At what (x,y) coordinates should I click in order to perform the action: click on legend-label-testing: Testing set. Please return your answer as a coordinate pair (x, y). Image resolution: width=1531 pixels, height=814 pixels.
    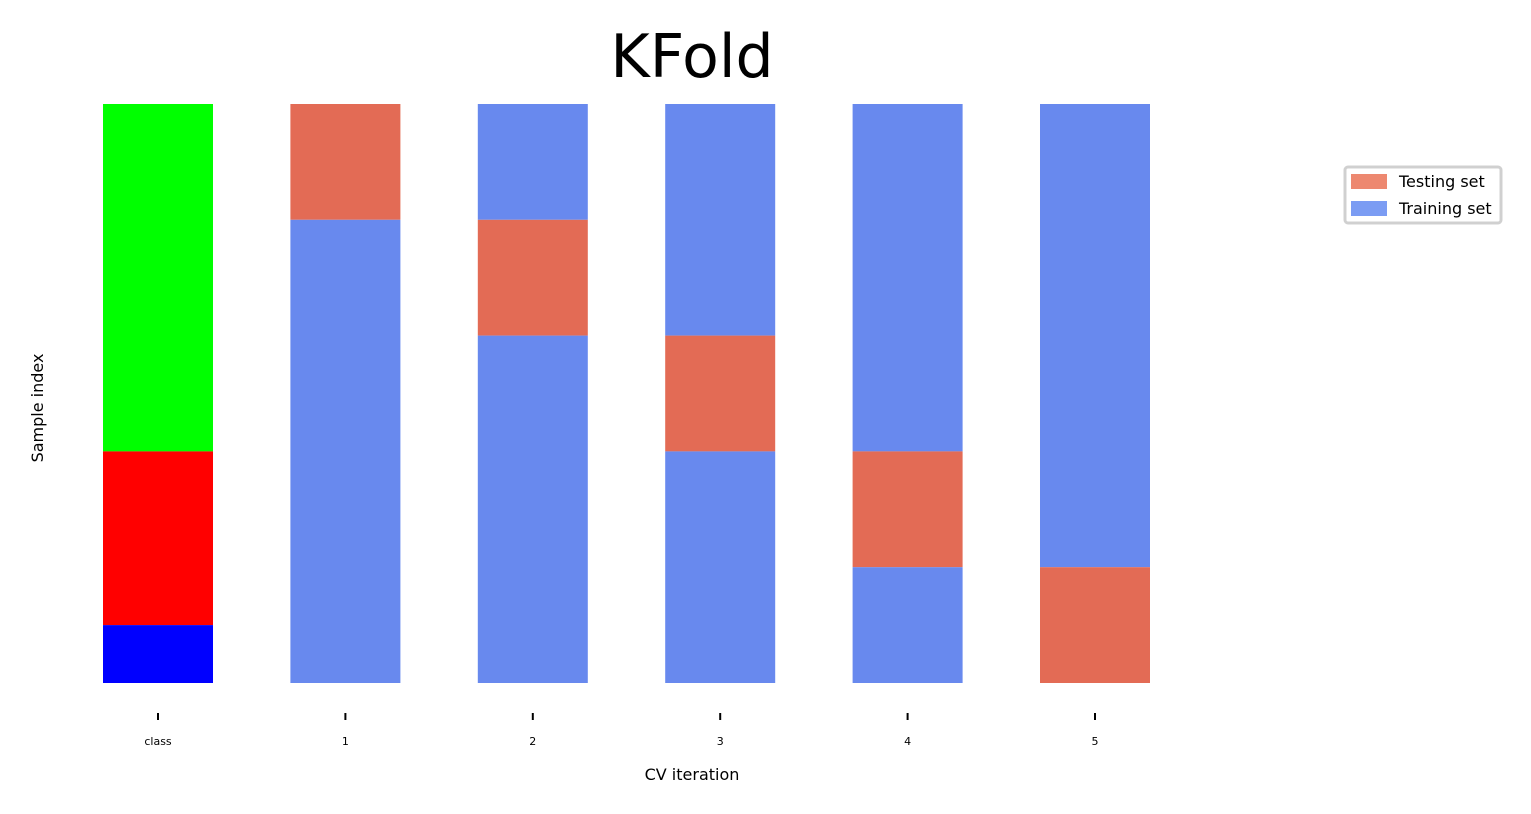
    Looking at the image, I should click on (1441, 181).